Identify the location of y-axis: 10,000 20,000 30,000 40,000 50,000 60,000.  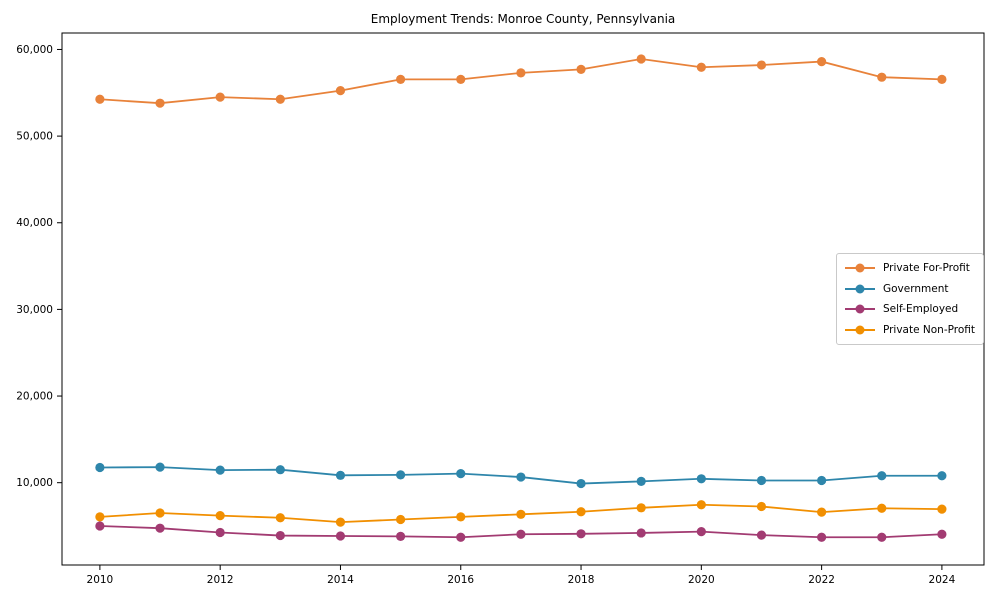
(39, 266).